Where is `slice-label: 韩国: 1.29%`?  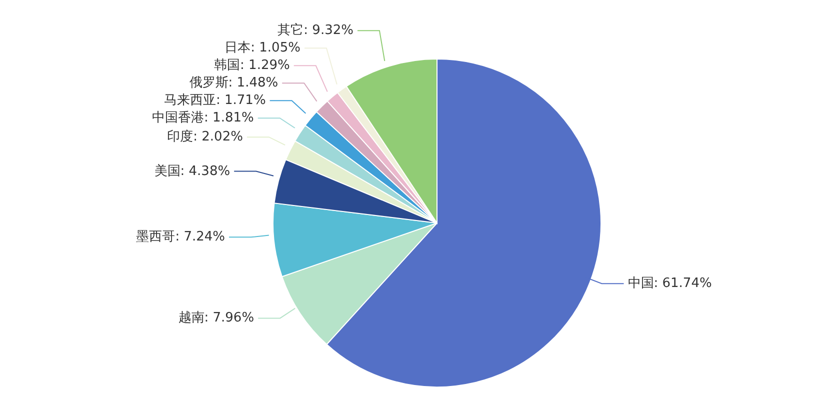
slice-label: 韩国: 1.29% is located at coordinates (252, 66).